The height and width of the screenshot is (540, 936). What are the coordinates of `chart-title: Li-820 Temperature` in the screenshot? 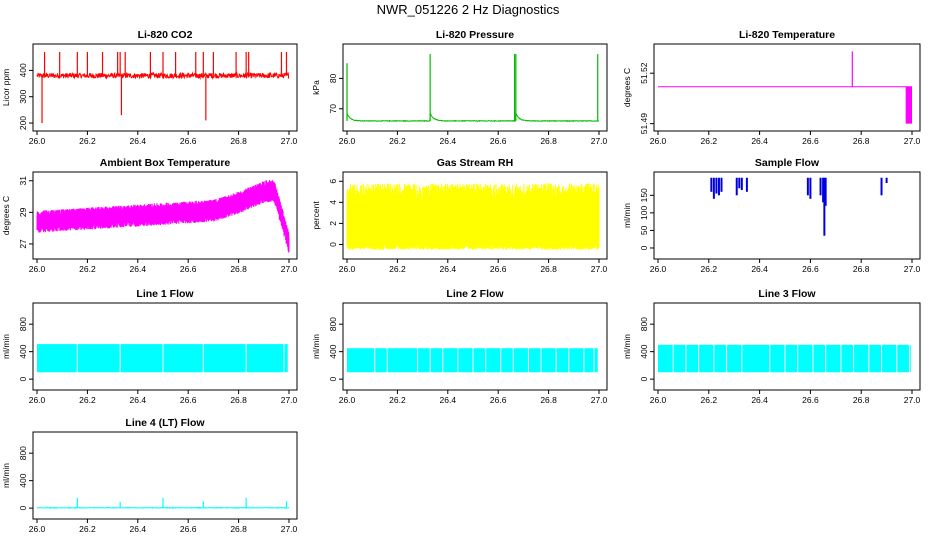 It's located at (787, 35).